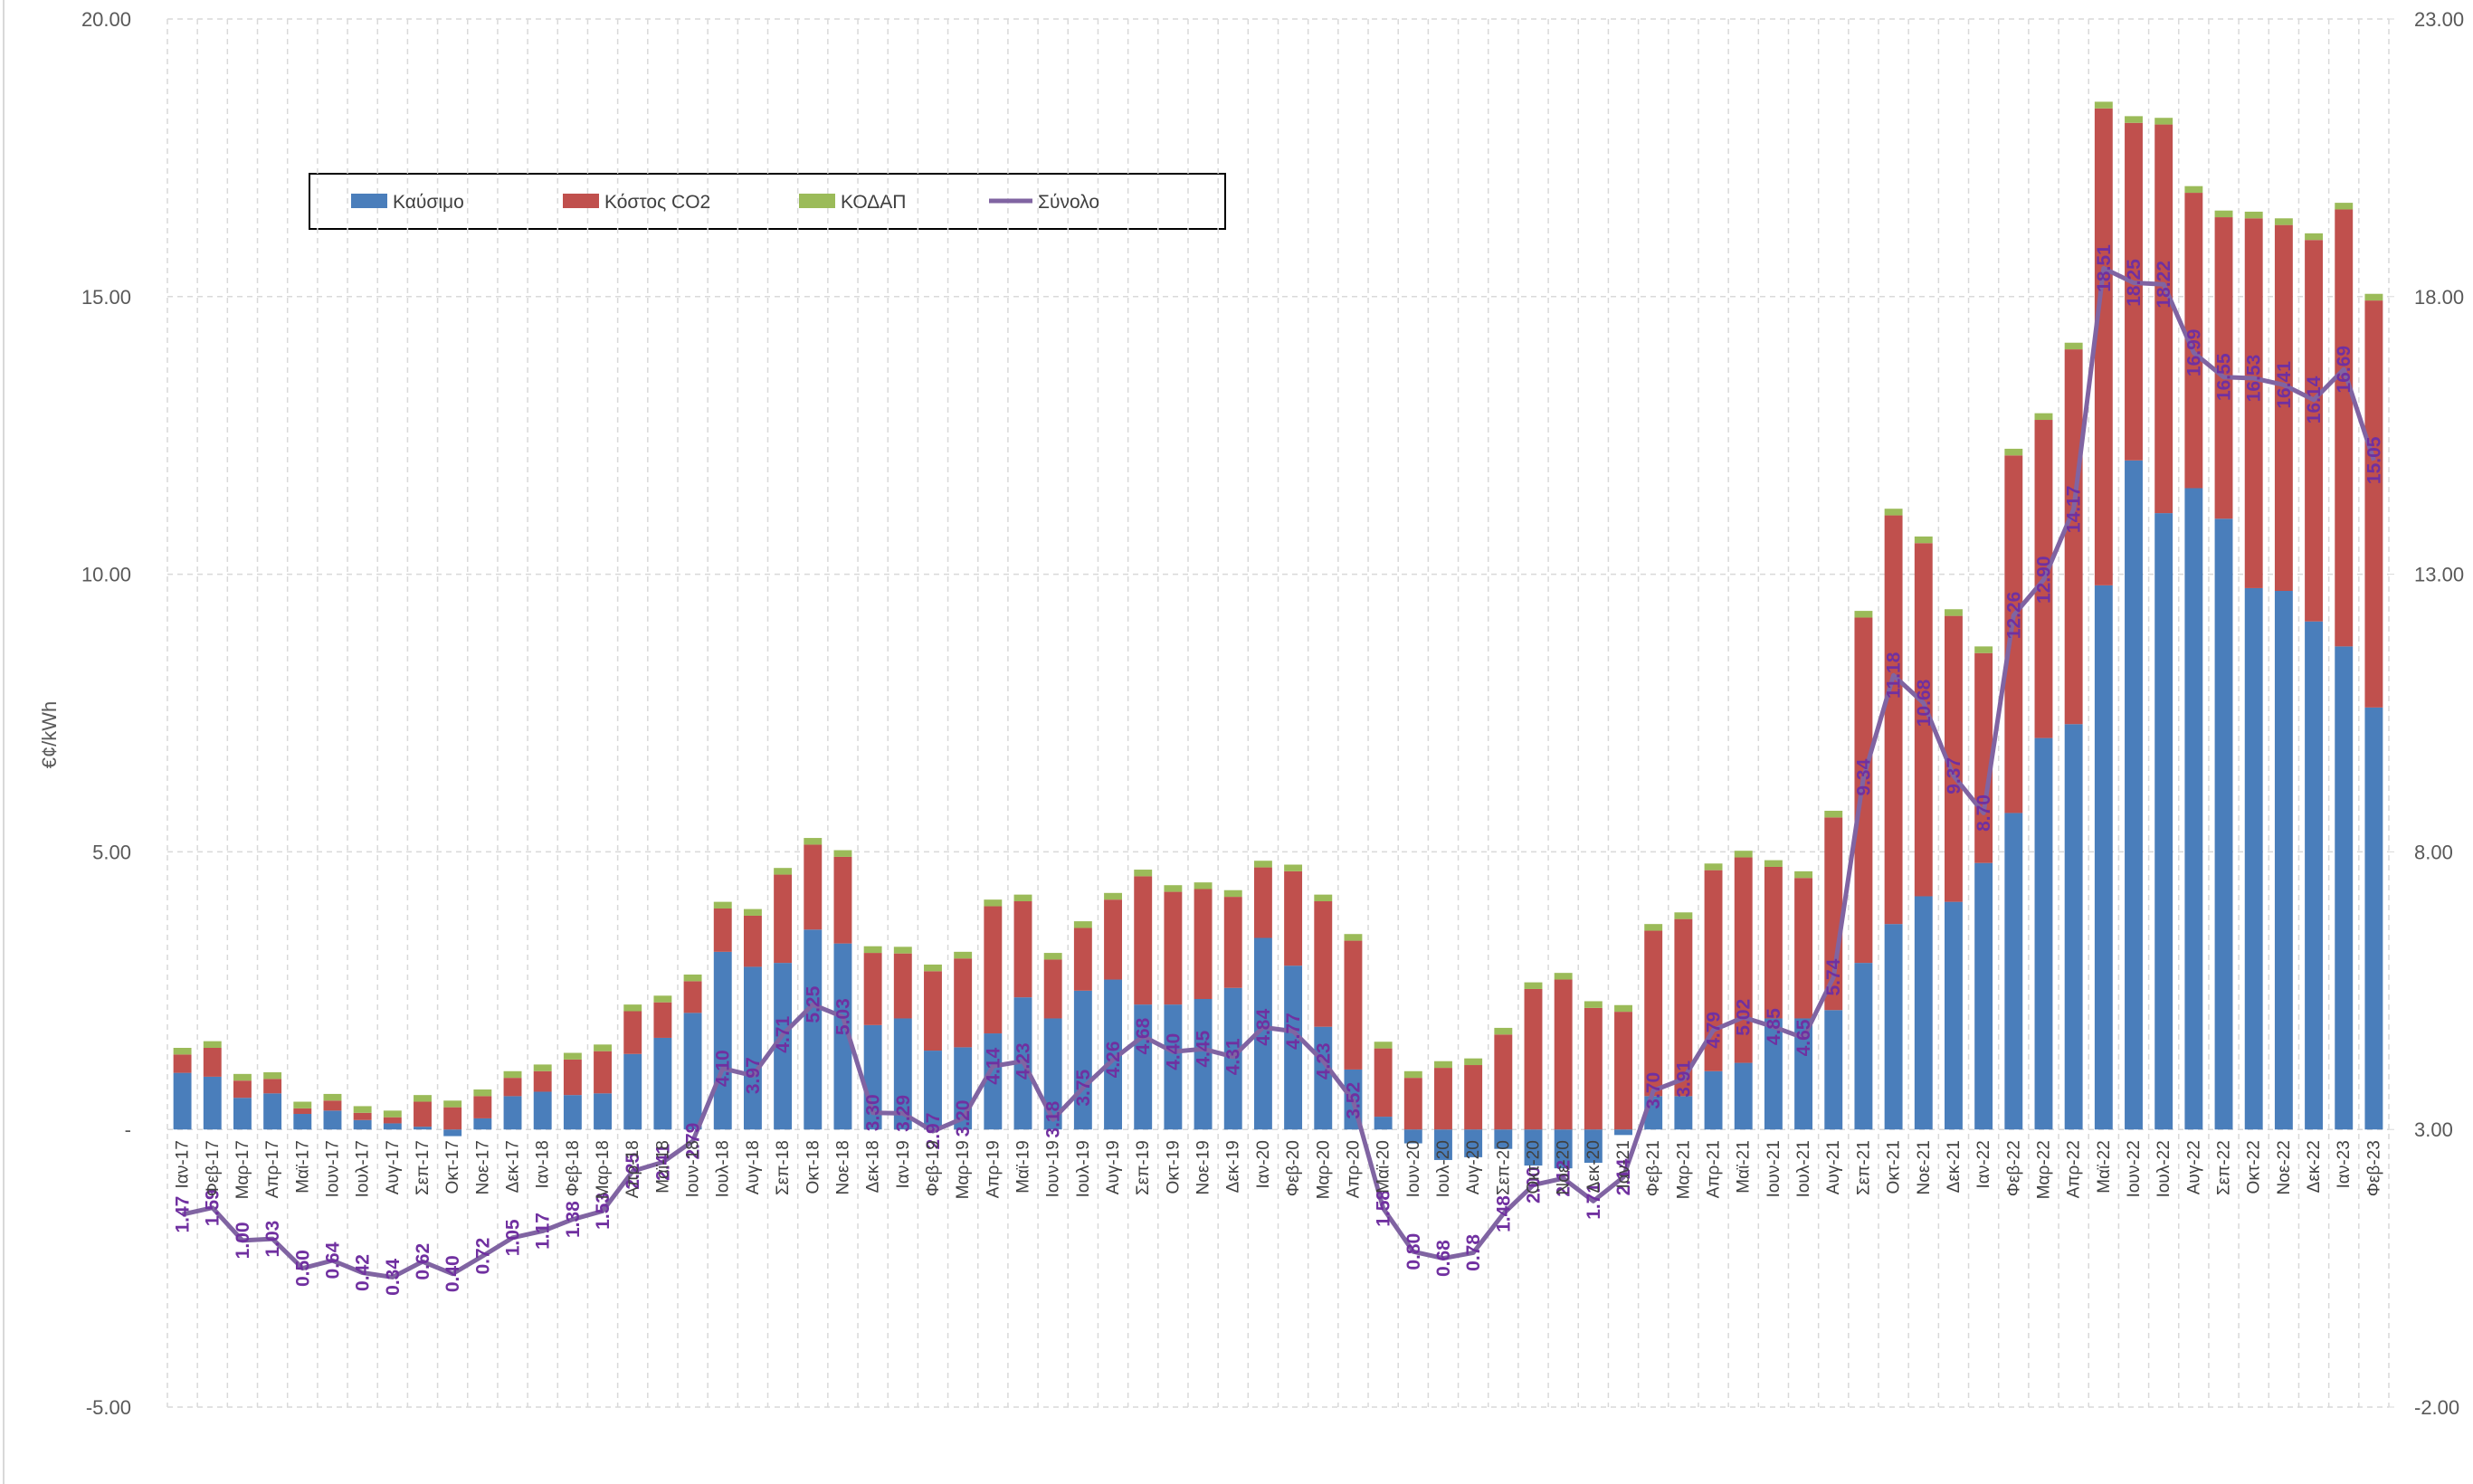 The width and height of the screenshot is (2473, 1484). Describe the element at coordinates (693, 1168) in the screenshot. I see `x-tick-label: Ιουν-18` at that location.